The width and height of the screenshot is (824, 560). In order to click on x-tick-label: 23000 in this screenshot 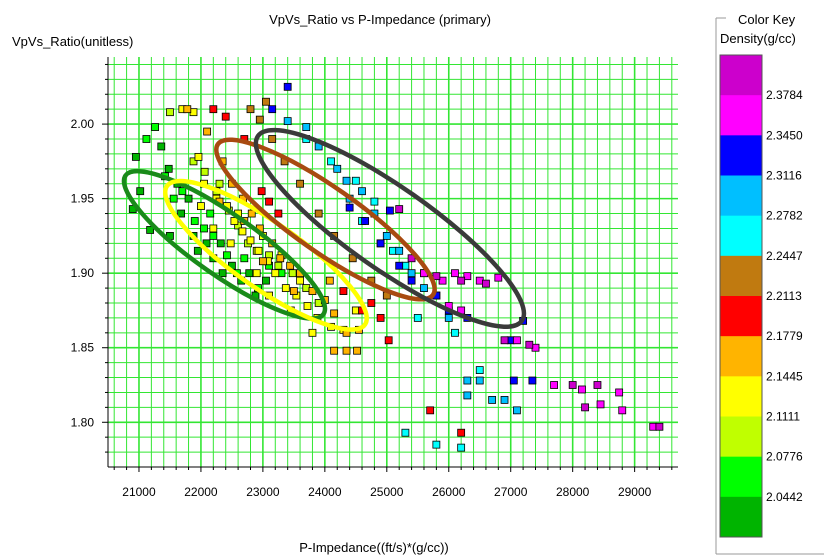, I will do `click(263, 492)`.